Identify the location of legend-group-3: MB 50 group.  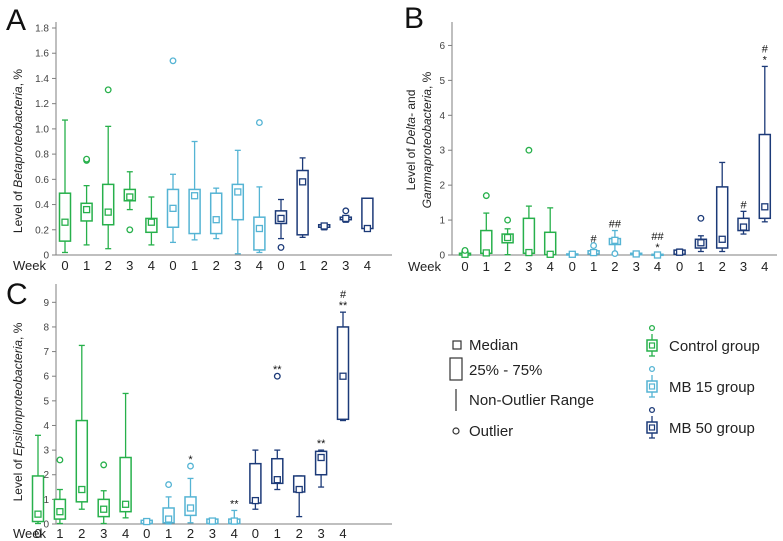
(700, 422).